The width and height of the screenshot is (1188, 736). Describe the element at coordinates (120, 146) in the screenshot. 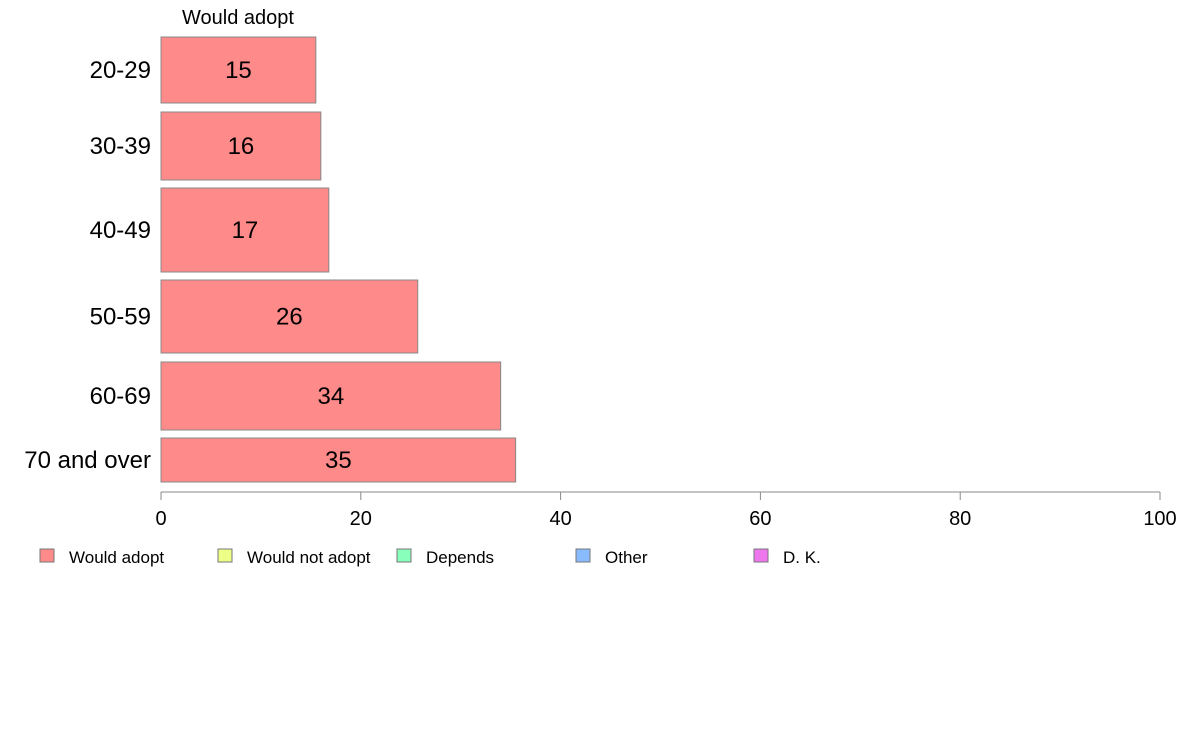

I see `category-label: 30-39` at that location.